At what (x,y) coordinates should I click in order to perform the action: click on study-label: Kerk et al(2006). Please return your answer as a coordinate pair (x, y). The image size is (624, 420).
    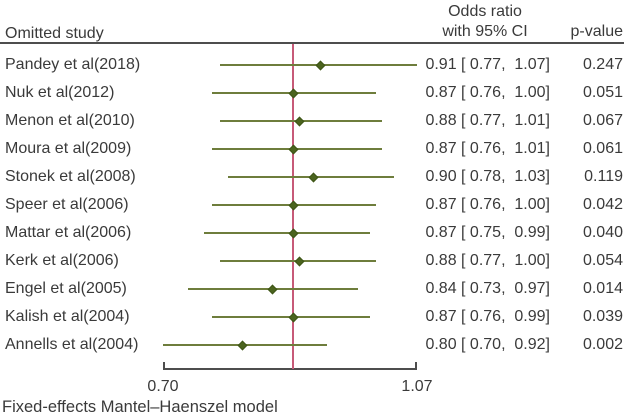
    Looking at the image, I should click on (62, 260).